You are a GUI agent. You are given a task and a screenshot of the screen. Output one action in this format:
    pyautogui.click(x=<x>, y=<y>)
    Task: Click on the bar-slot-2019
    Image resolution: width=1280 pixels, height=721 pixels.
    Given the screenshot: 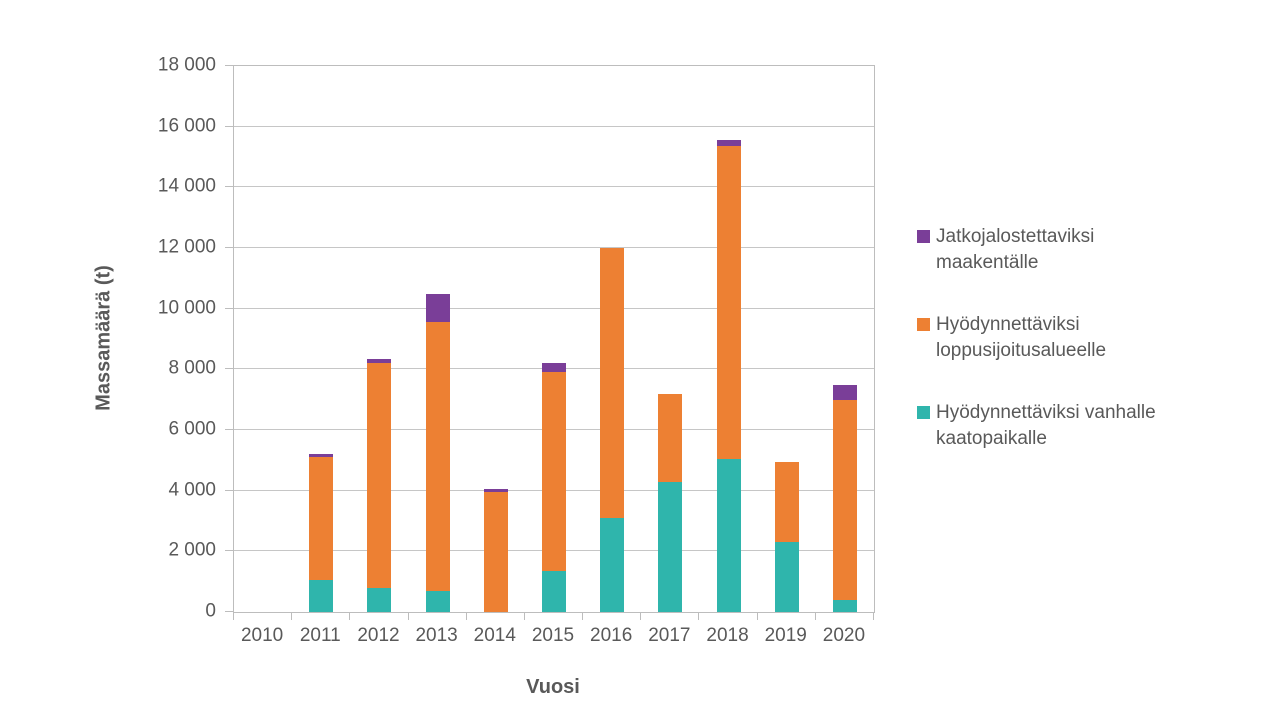 What is the action you would take?
    pyautogui.click(x=787, y=339)
    